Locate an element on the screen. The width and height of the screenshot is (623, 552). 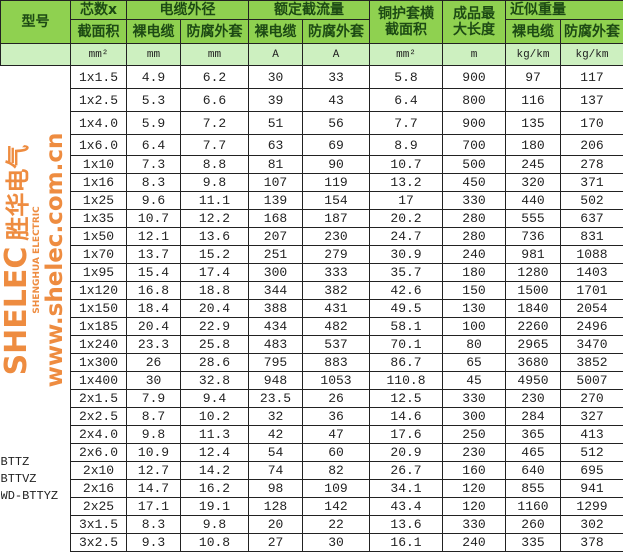
table-cell: 640 is located at coordinates (533, 471).